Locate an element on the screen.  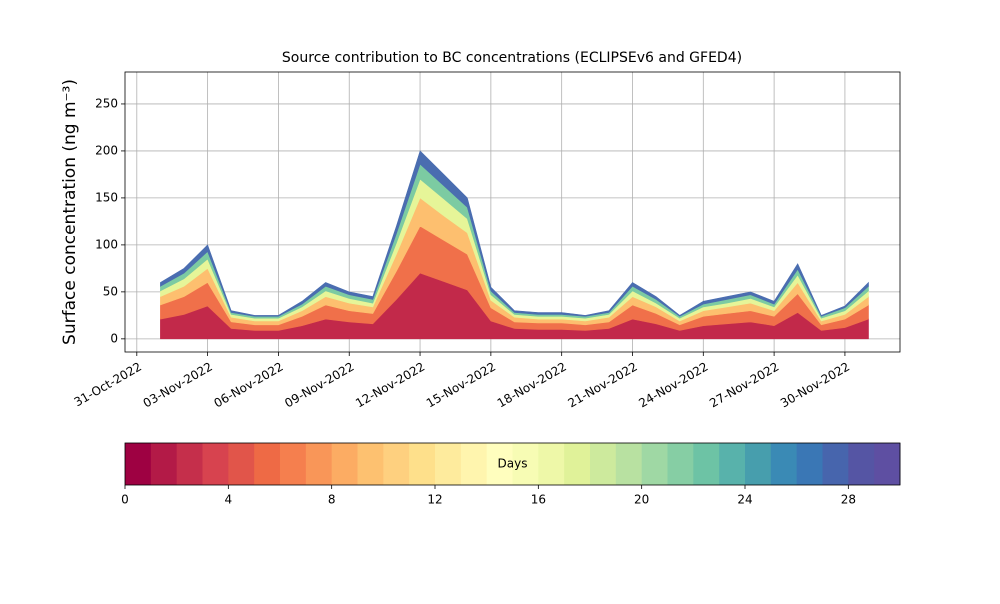
x-tick-label: 06-Nov-2022 is located at coordinates (248, 385).